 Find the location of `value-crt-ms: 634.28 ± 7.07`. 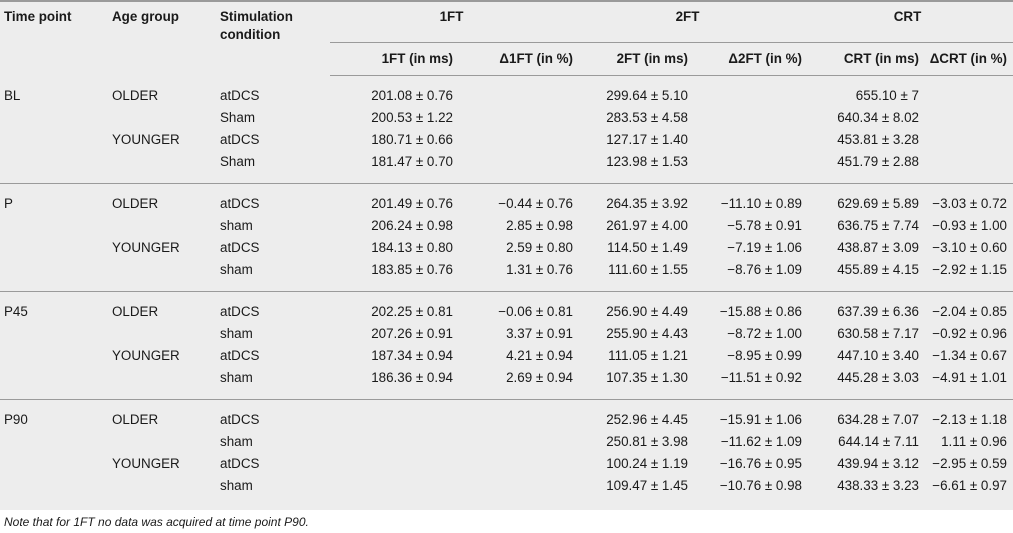

value-crt-ms: 634.28 ± 7.07 is located at coordinates (878, 419).